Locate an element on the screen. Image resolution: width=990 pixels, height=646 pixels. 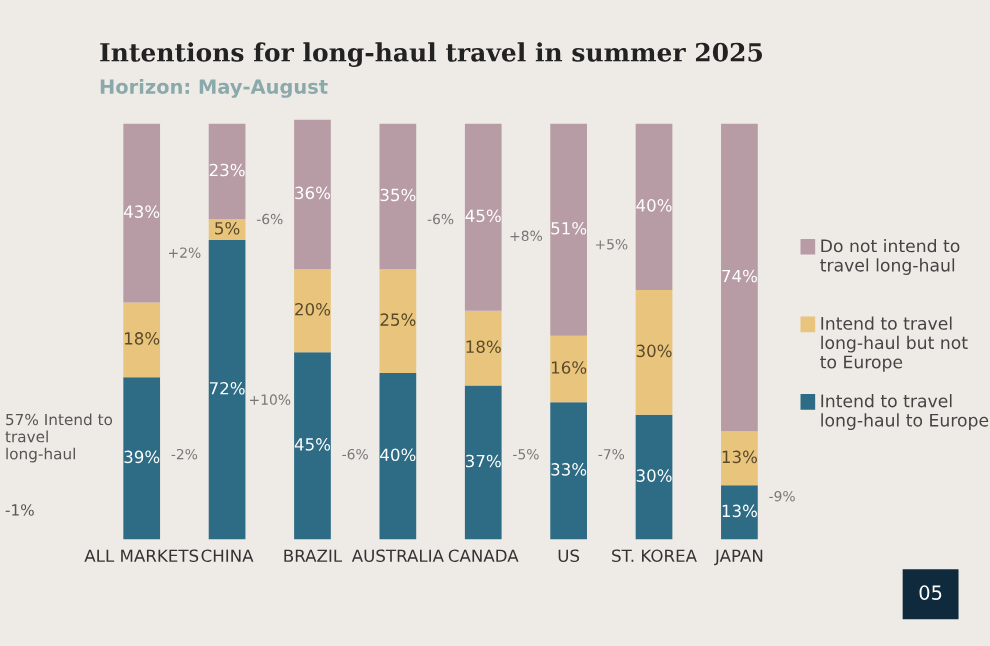
data-label: 37% is located at coordinates (483, 461).